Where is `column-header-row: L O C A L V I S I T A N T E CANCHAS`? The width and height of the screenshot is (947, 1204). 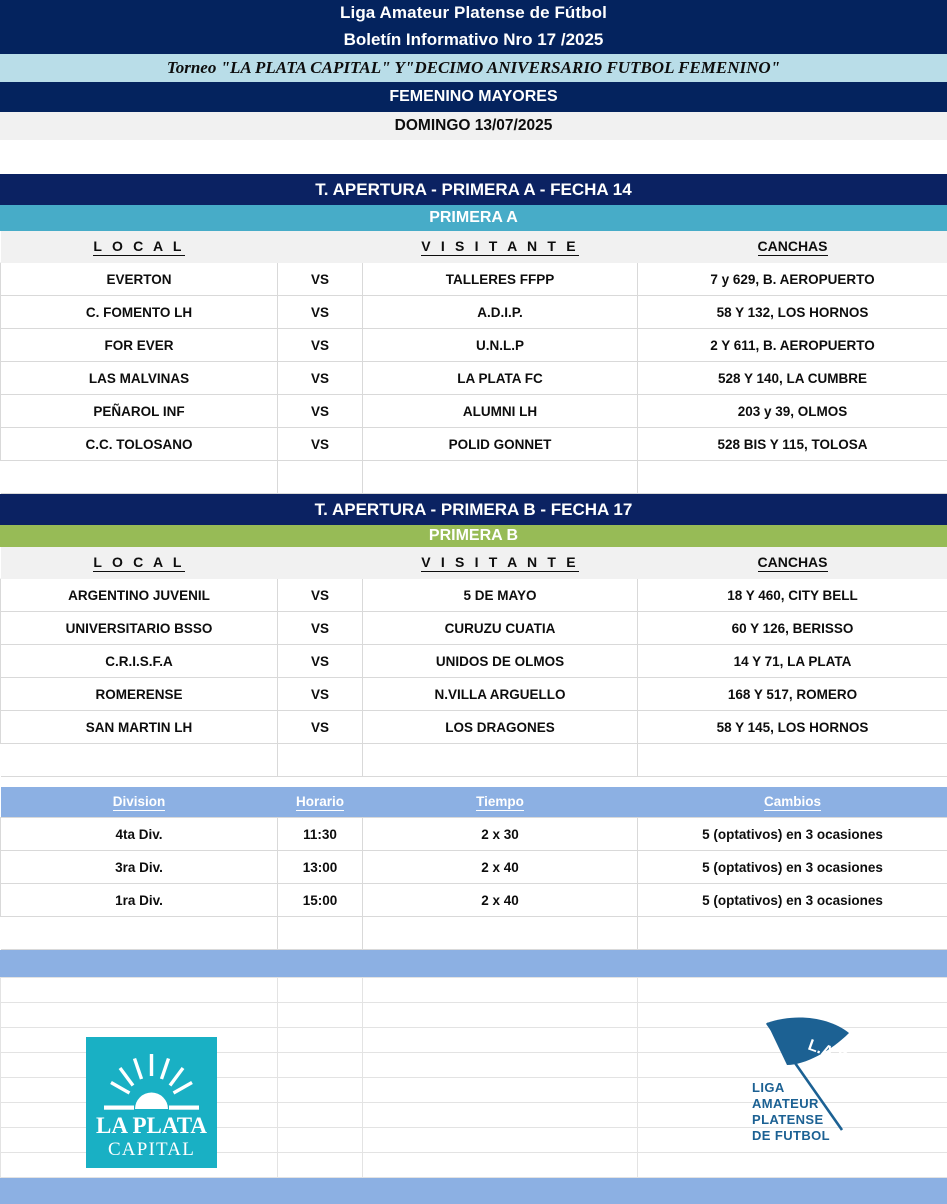
column-header-row: L O C A L V I S I T A N T E CANCHAS is located at coordinates (474, 563).